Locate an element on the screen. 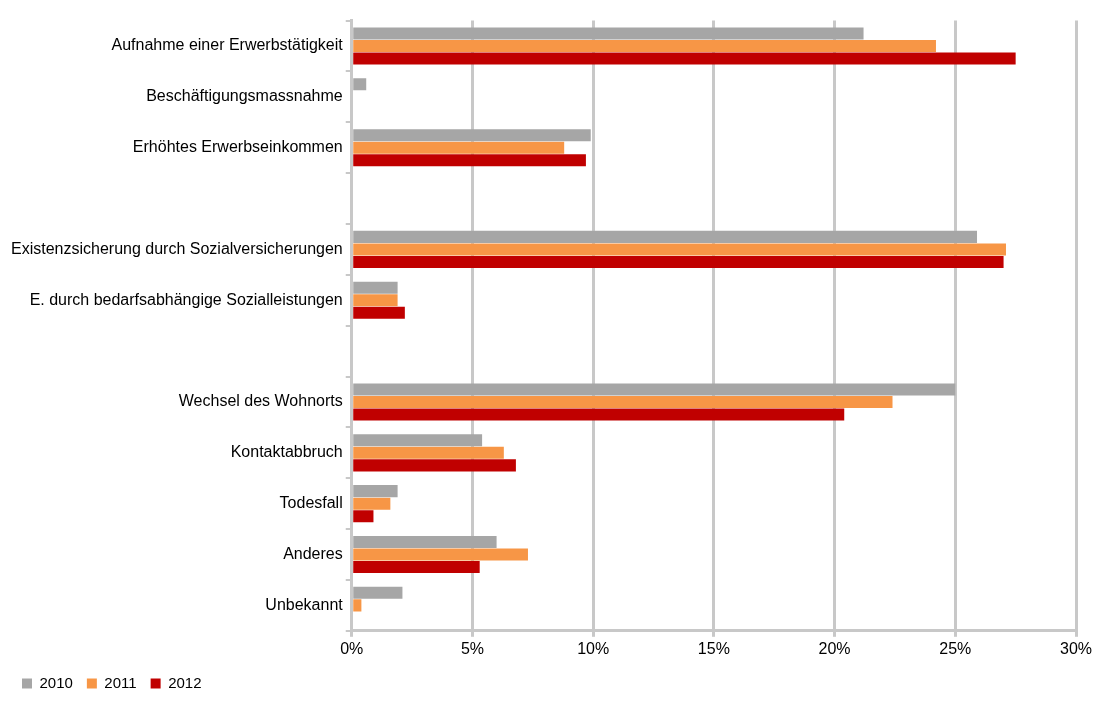  y-tick-label: Wechsel des Wohnorts is located at coordinates (260, 401).